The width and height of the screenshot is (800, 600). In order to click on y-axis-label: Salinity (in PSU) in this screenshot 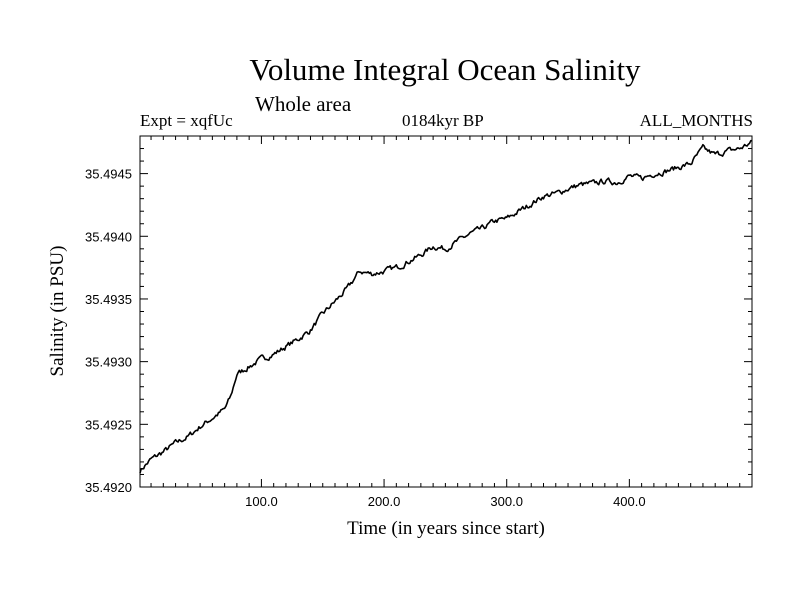, I will do `click(57, 311)`.